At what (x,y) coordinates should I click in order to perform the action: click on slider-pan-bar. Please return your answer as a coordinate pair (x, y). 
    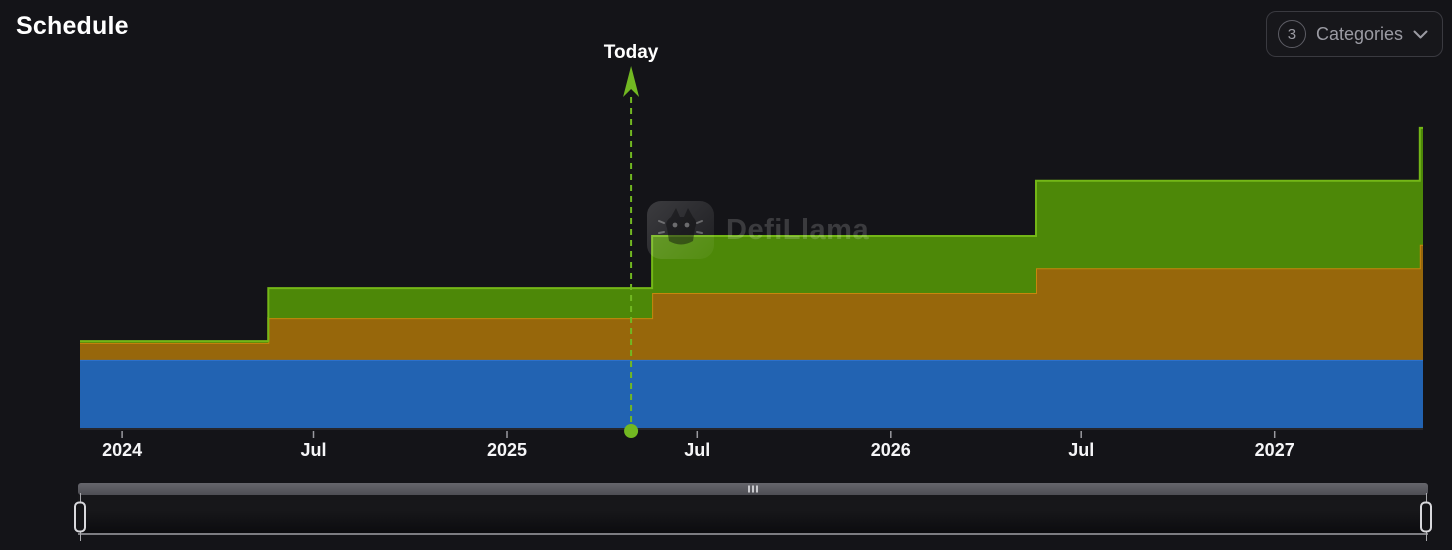
    Looking at the image, I should click on (753, 489).